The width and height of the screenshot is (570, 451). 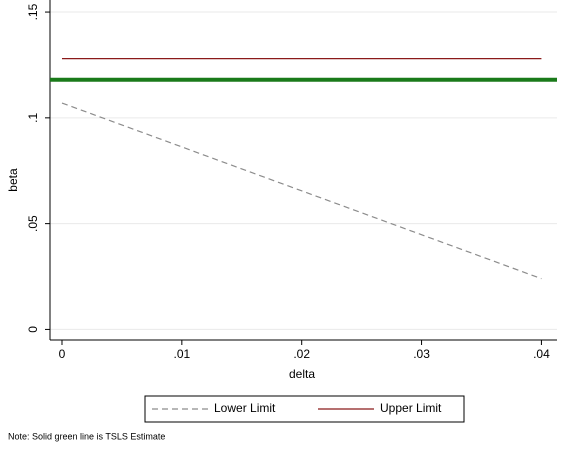 What do you see at coordinates (541, 354) in the screenshot?
I see `x-tick-label: .04` at bounding box center [541, 354].